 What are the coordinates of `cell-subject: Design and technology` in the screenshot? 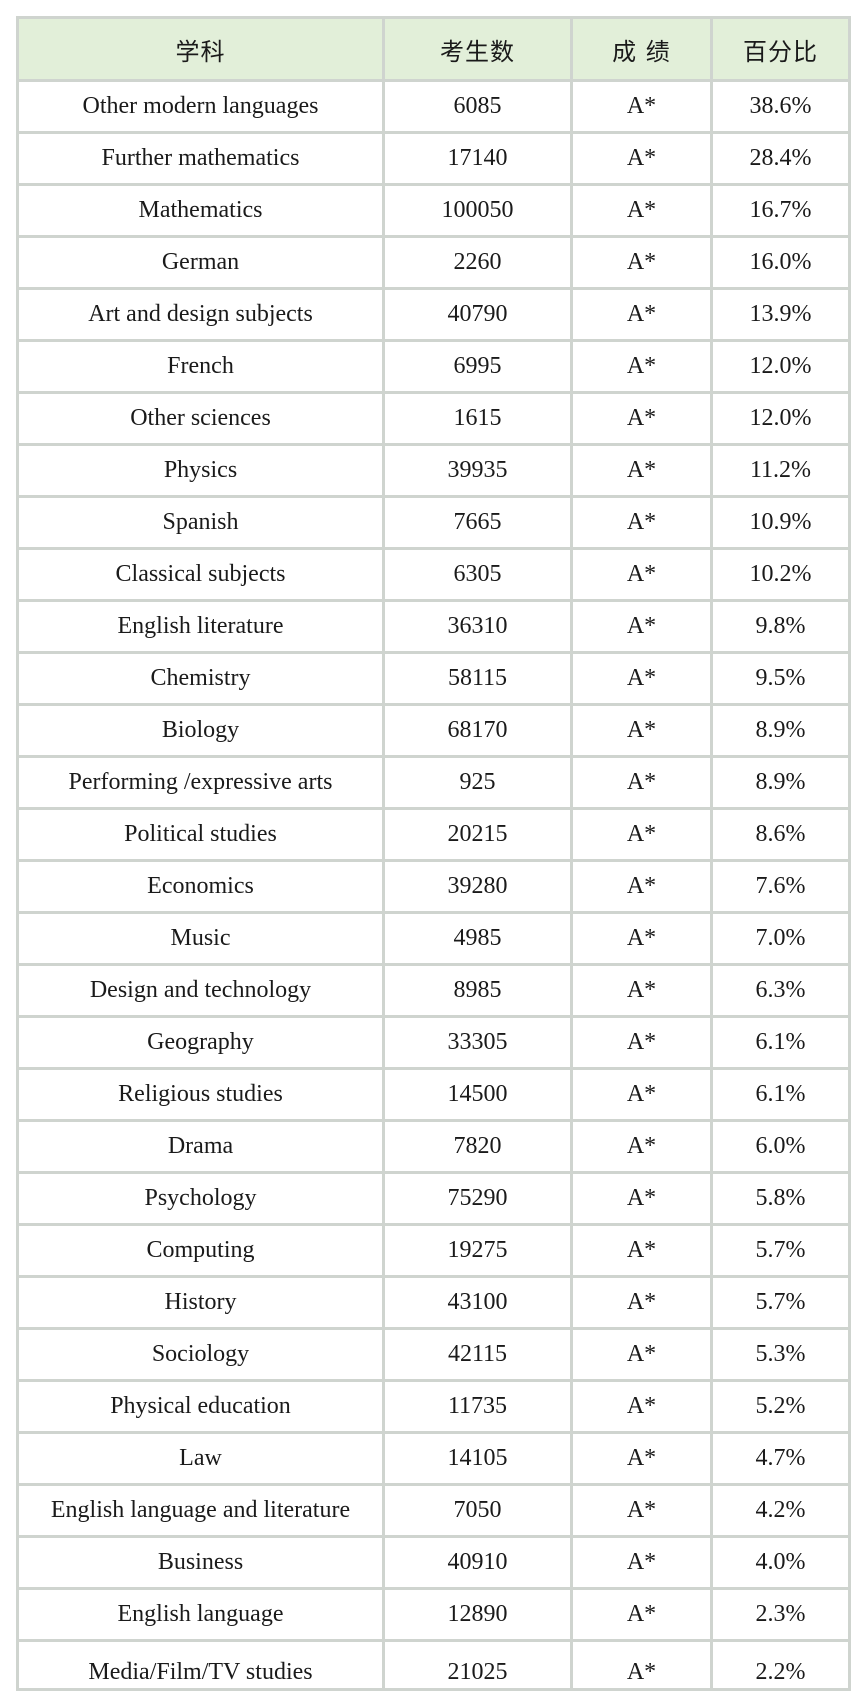 It's located at (200, 990).